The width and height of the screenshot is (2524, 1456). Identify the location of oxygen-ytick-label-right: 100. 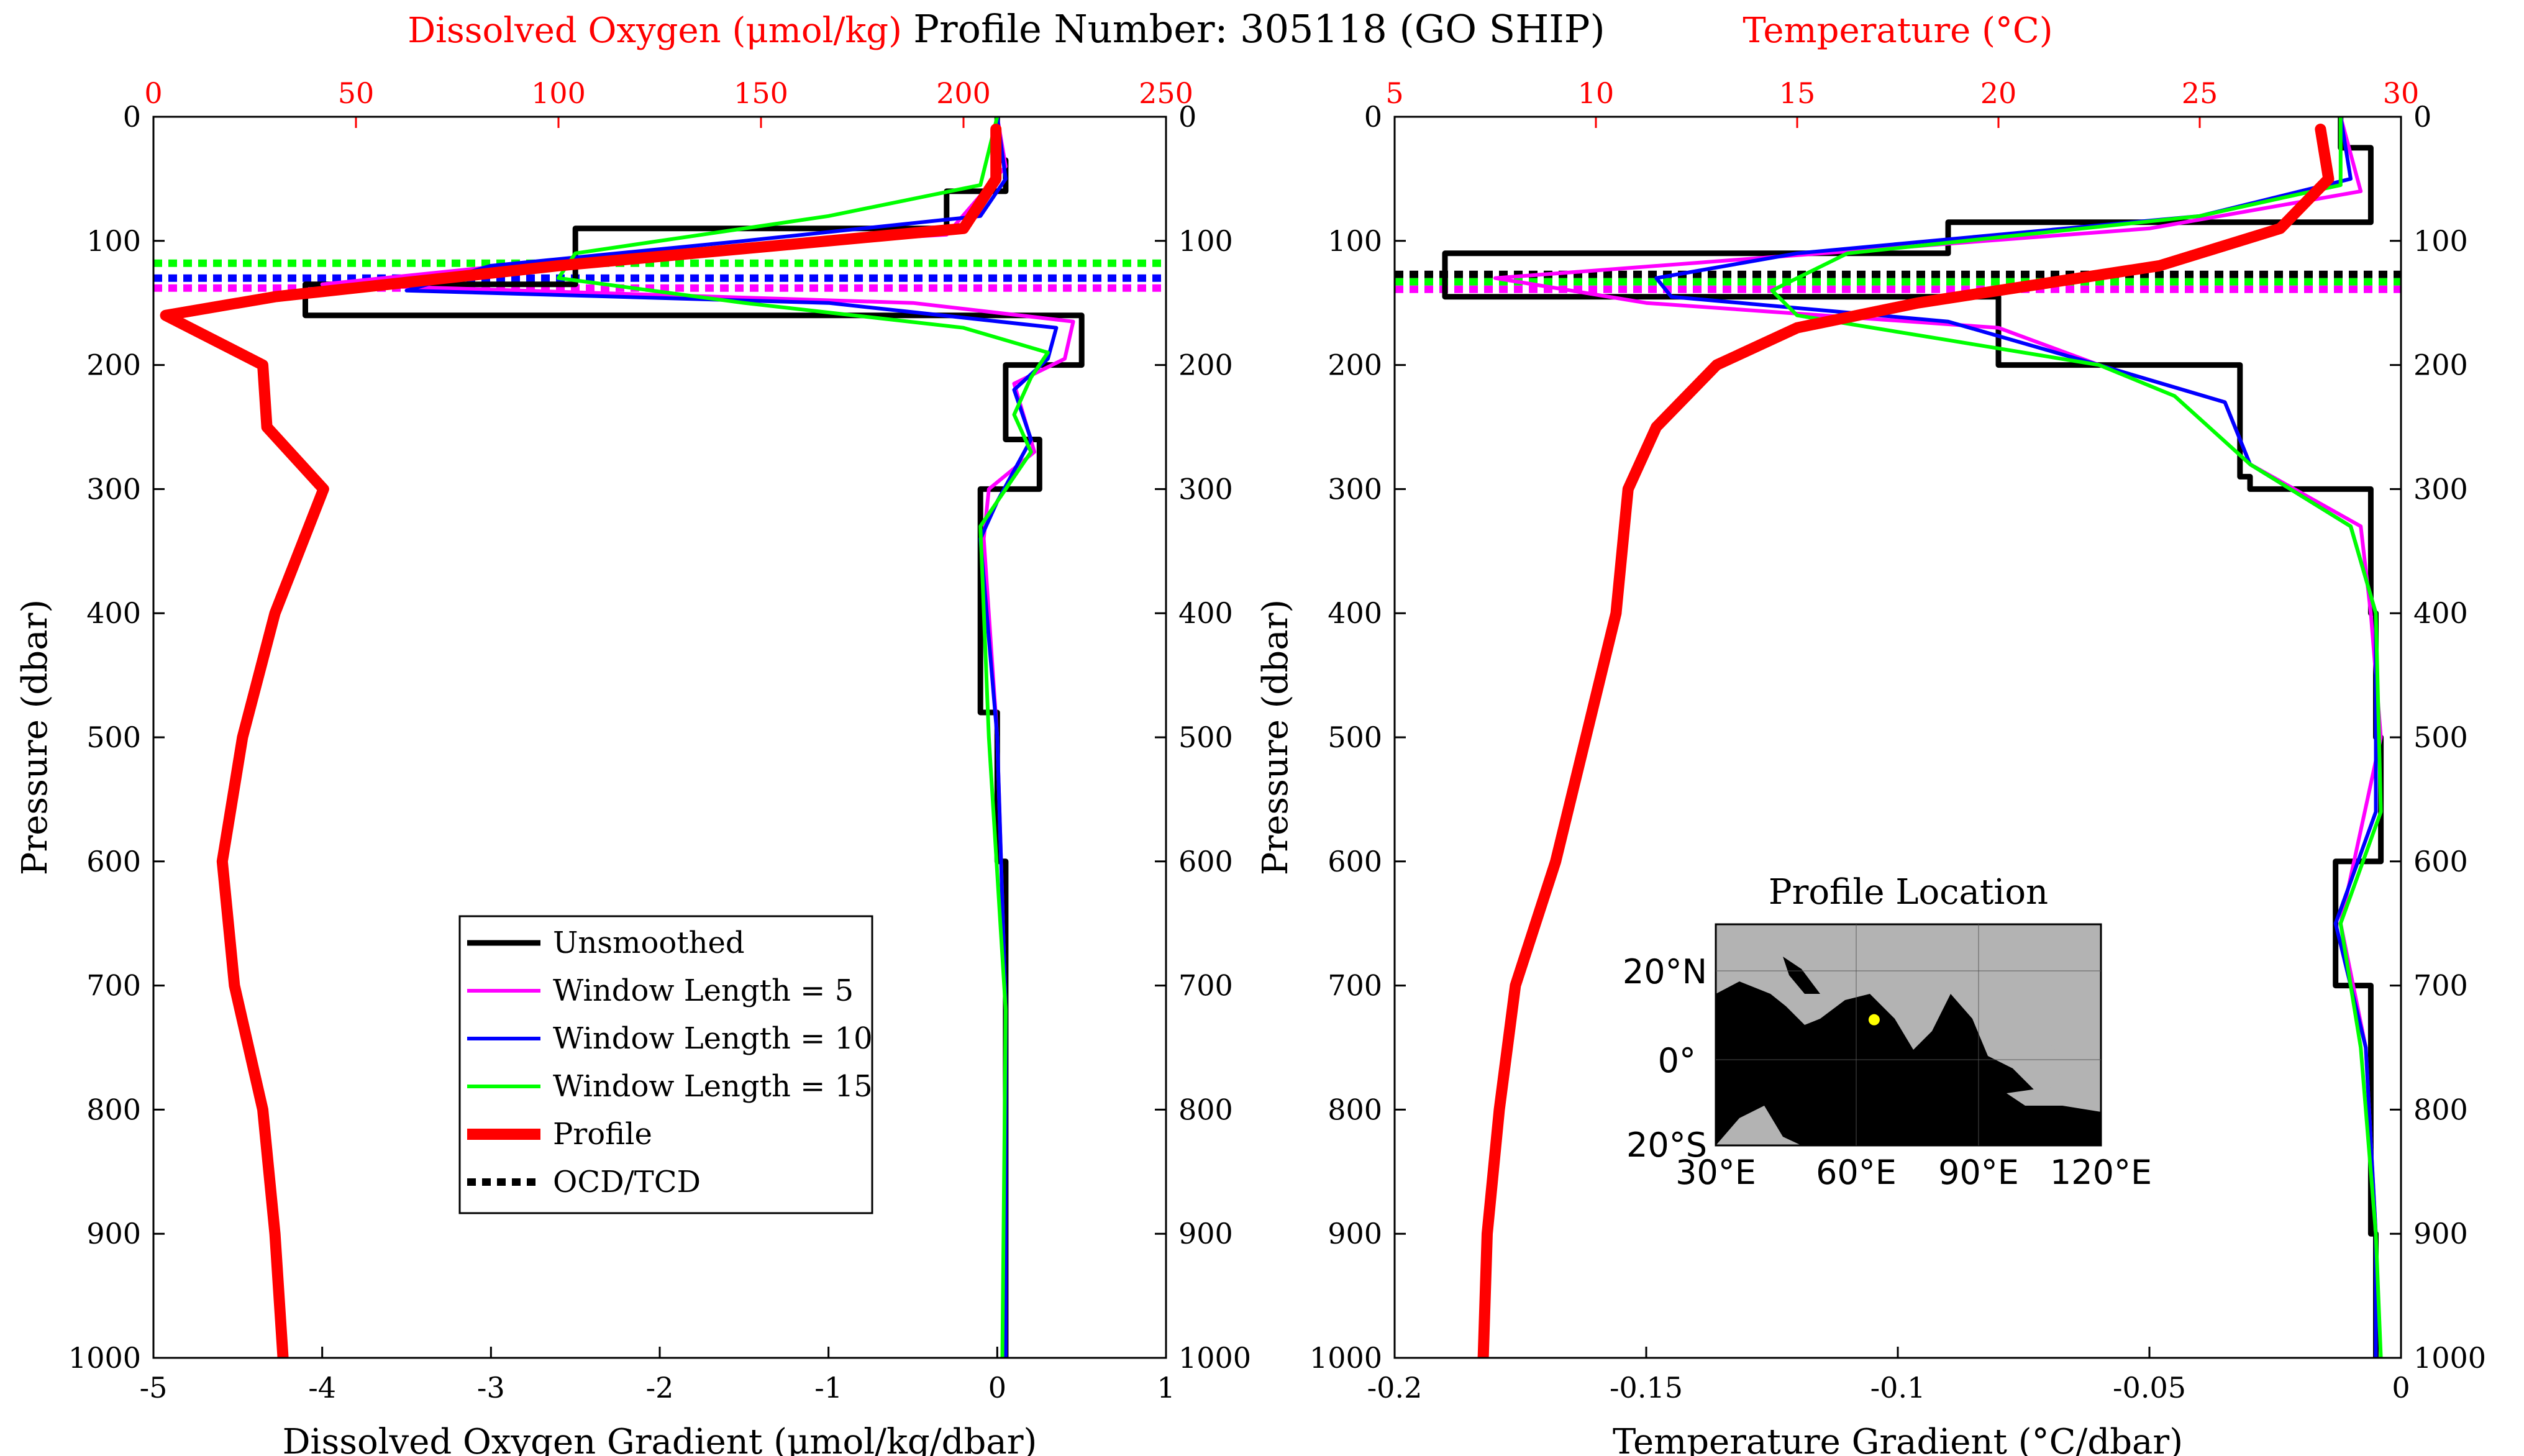
(1206, 241).